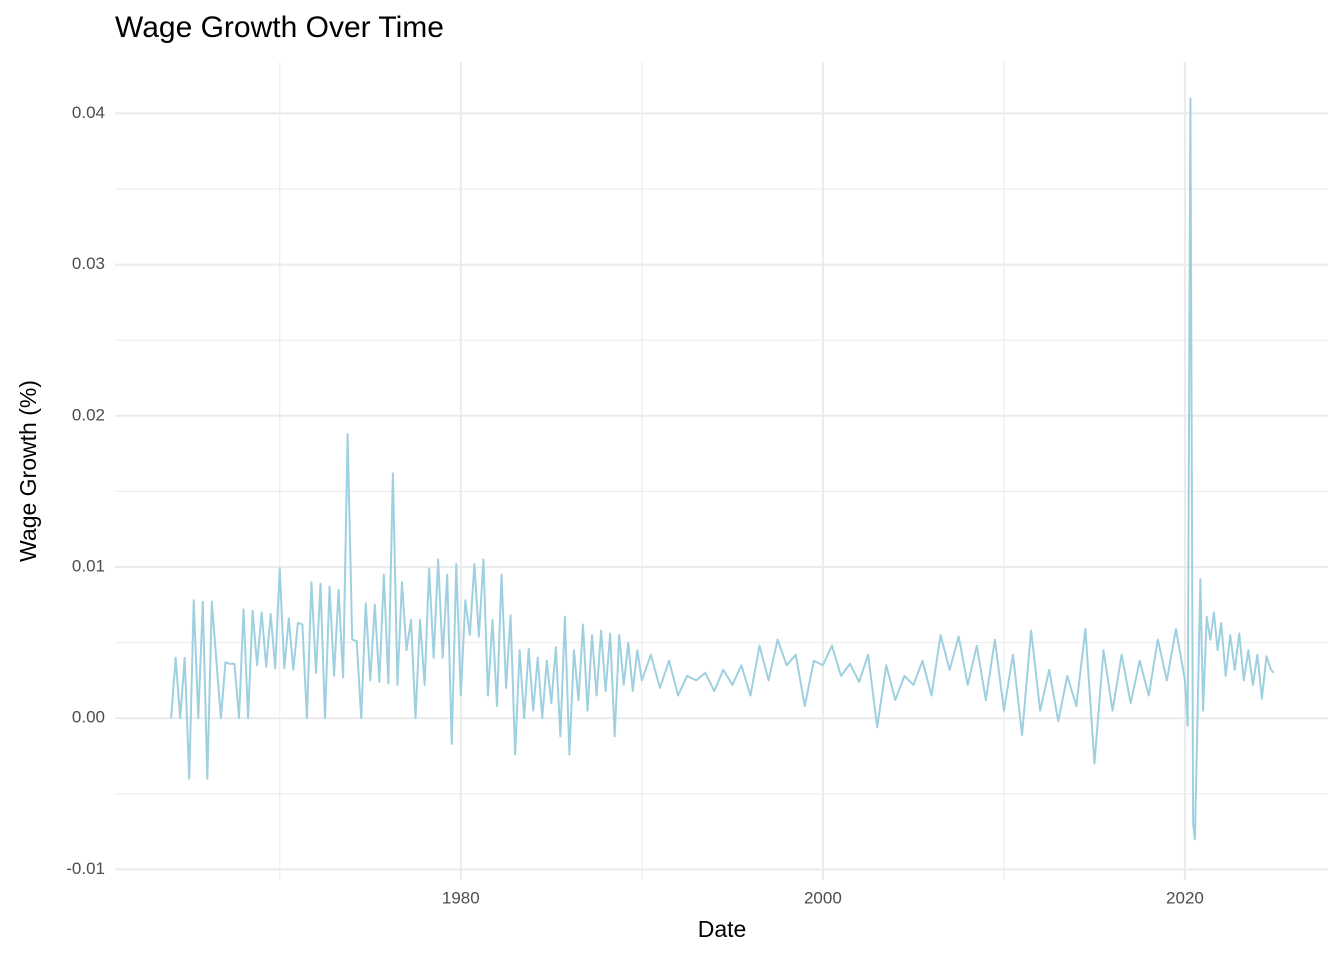 Image resolution: width=1344 pixels, height=960 pixels. What do you see at coordinates (722, 929) in the screenshot?
I see `x-axis-title: Date` at bounding box center [722, 929].